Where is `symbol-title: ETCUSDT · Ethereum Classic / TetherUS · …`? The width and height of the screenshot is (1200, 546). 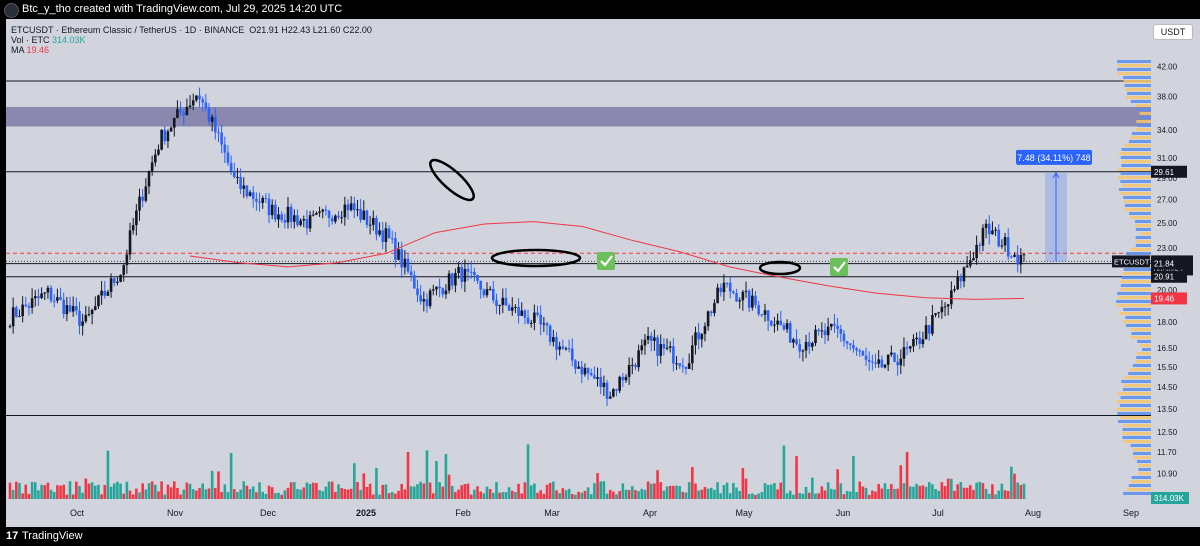
symbol-title: ETCUSDT · Ethereum Classic / TetherUS · … is located at coordinates (128, 30).